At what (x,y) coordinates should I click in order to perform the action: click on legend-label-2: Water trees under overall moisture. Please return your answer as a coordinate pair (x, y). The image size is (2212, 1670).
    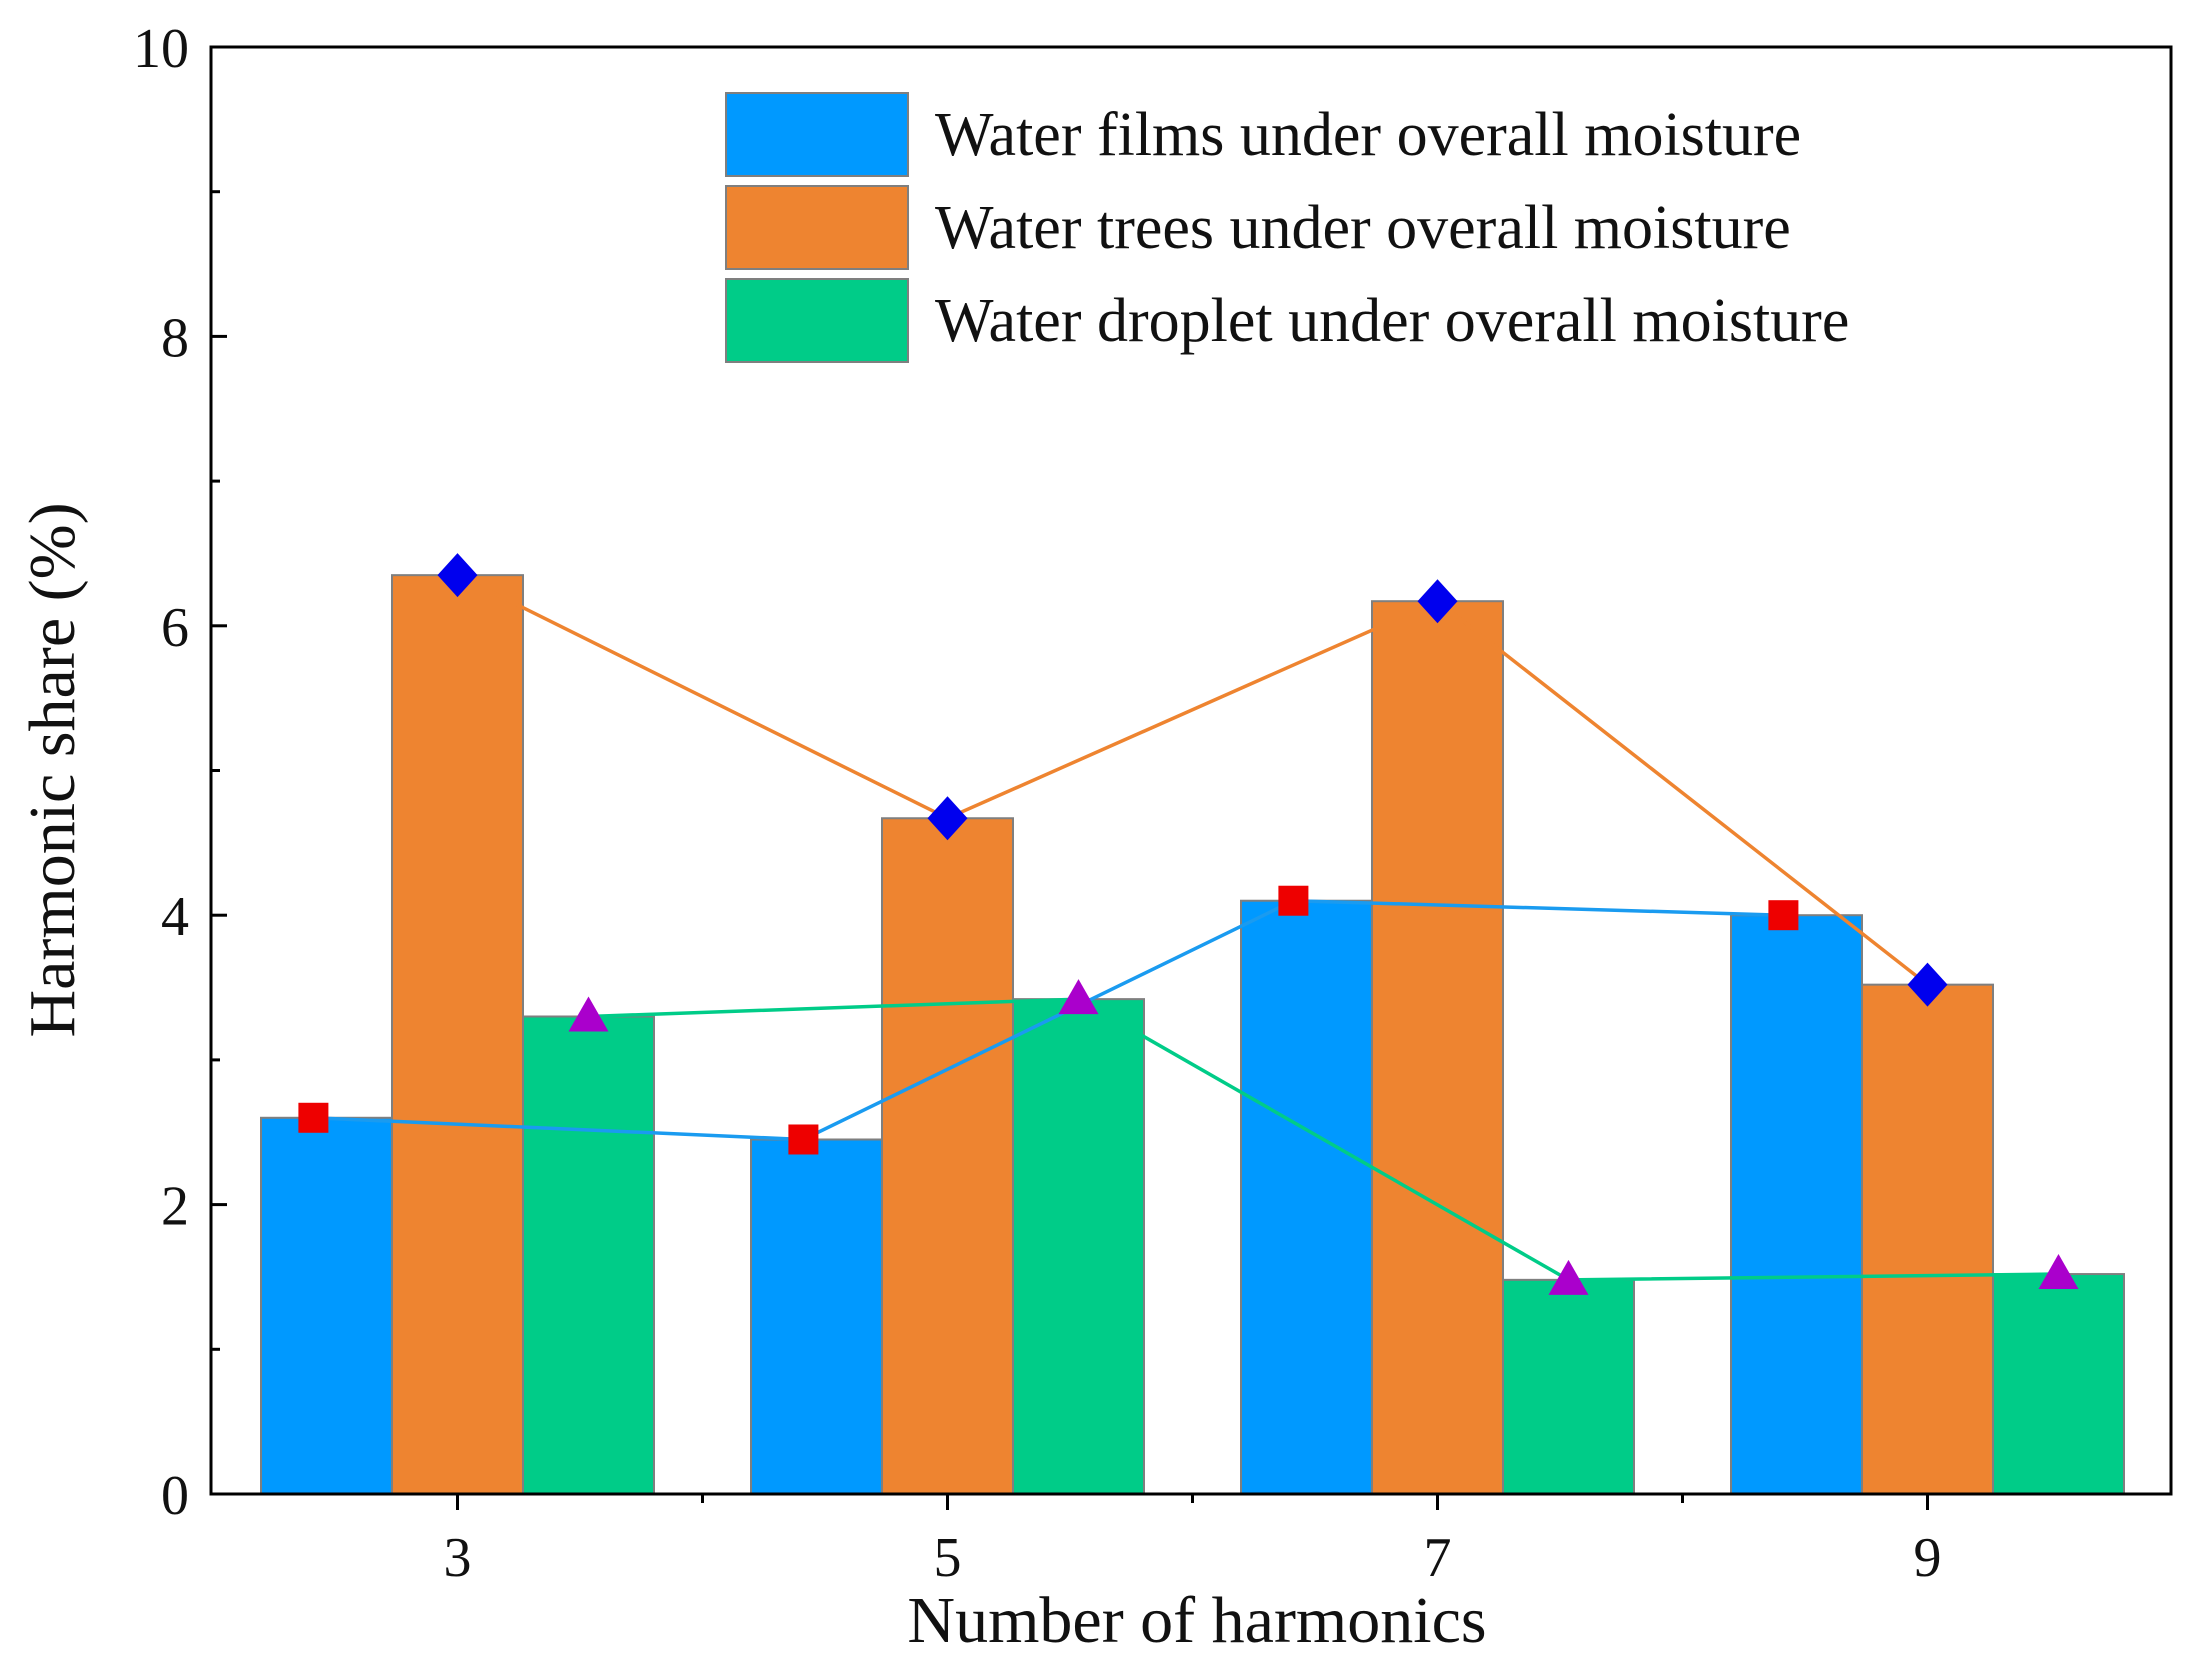
    Looking at the image, I should click on (1363, 228).